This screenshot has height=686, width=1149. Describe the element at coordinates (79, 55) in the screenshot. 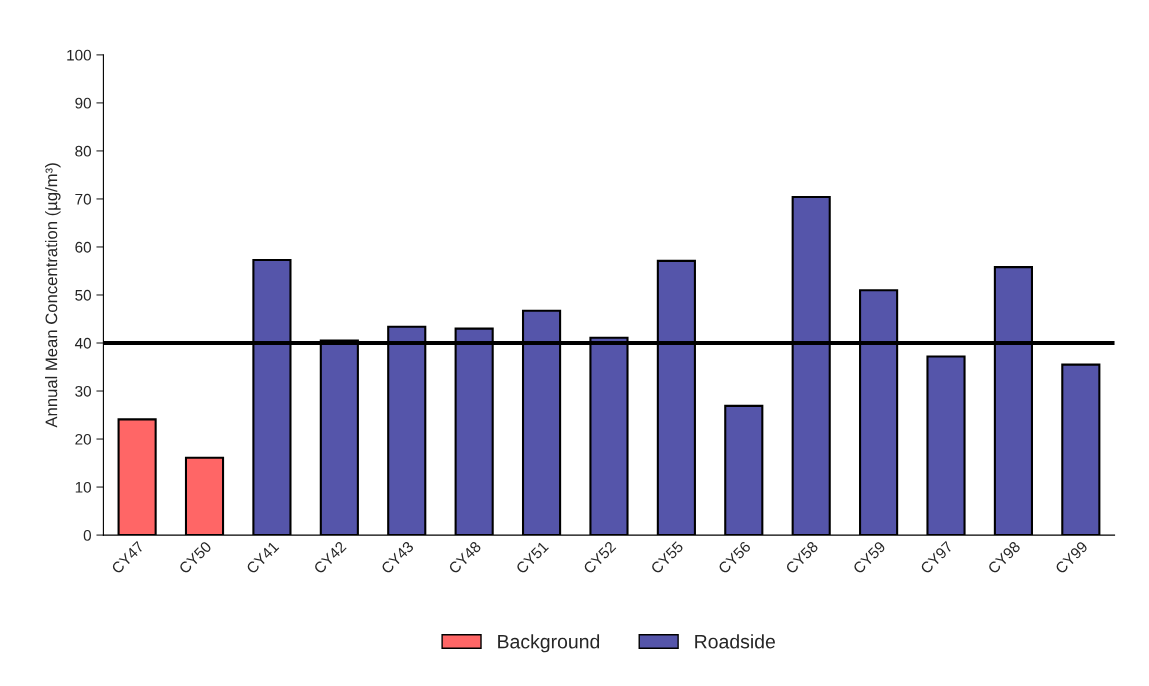

I see `y-tick-label: 100` at that location.